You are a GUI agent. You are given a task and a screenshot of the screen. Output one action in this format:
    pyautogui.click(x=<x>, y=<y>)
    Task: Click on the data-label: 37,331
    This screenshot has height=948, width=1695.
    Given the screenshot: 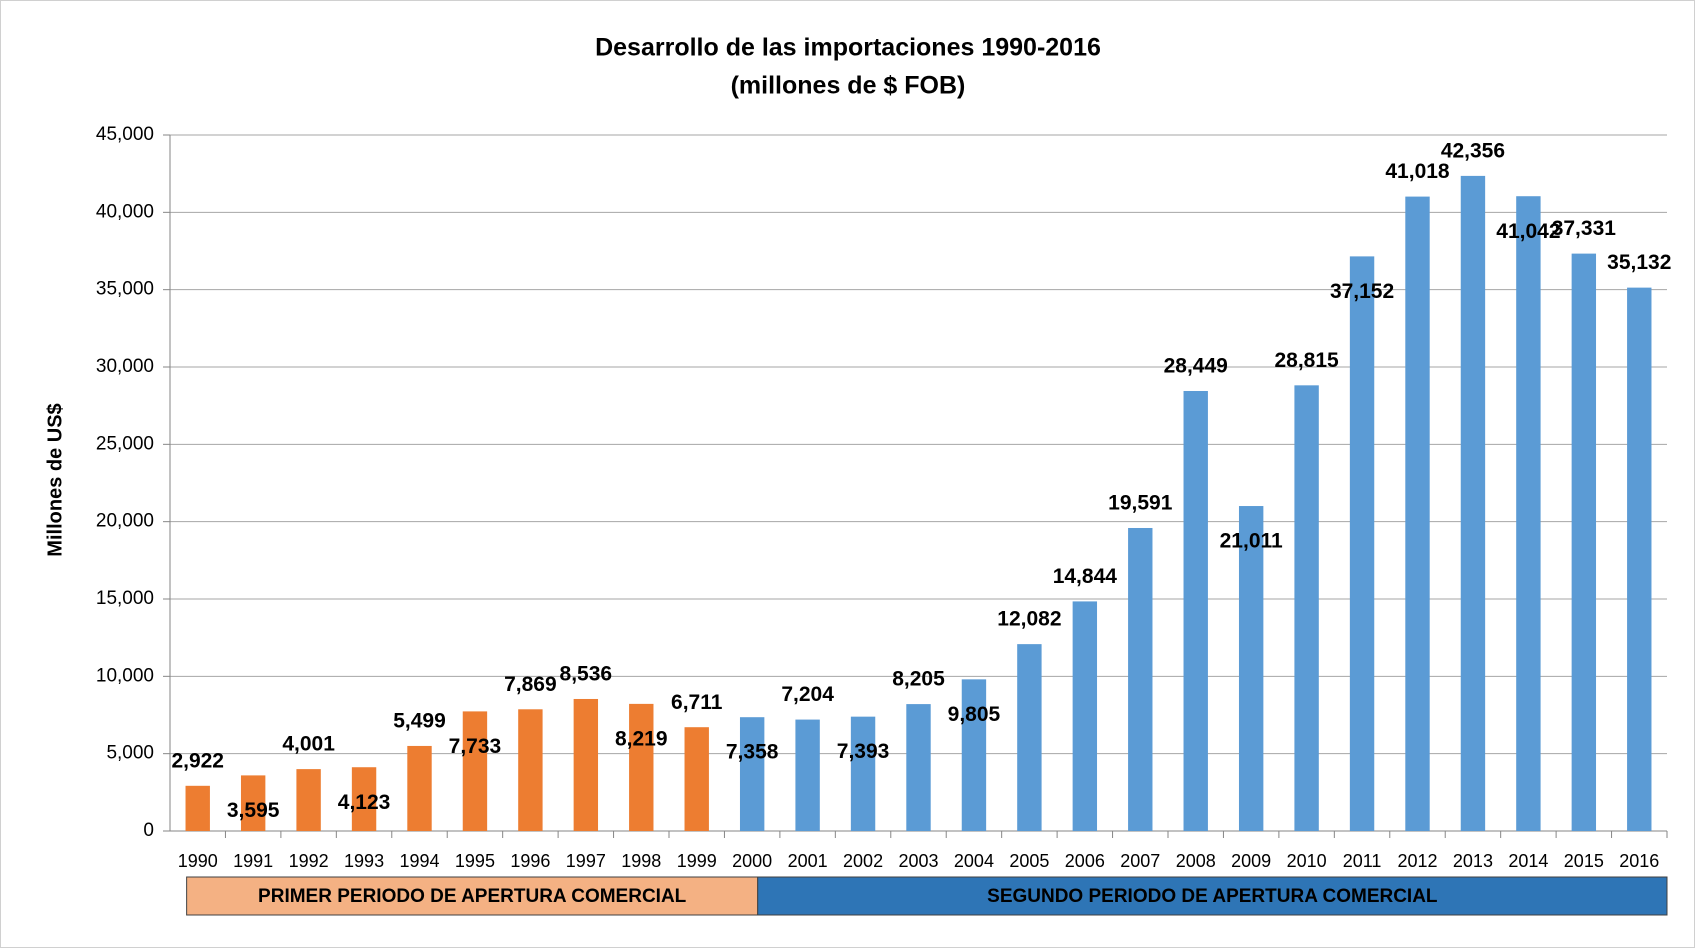 What is the action you would take?
    pyautogui.click(x=1584, y=228)
    